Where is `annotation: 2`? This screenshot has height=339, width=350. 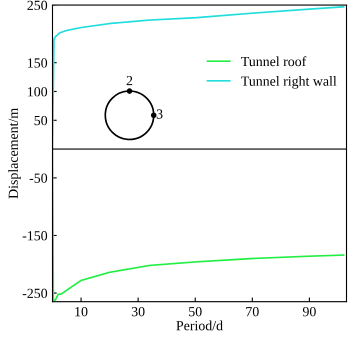
annotation: 2 is located at coordinates (129, 81).